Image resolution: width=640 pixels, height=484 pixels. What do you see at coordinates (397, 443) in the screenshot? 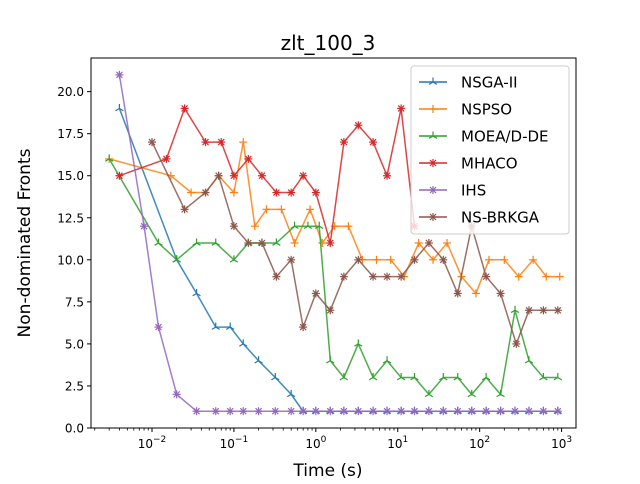
I see `x-tick-label: 101` at bounding box center [397, 443].